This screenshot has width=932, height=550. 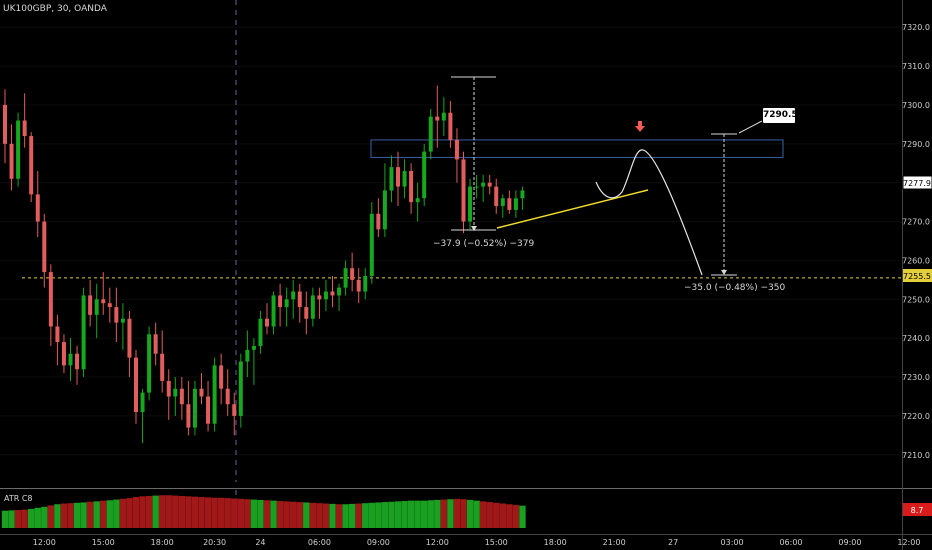 What do you see at coordinates (555, 542) in the screenshot?
I see `time-tick-label: 18:00` at bounding box center [555, 542].